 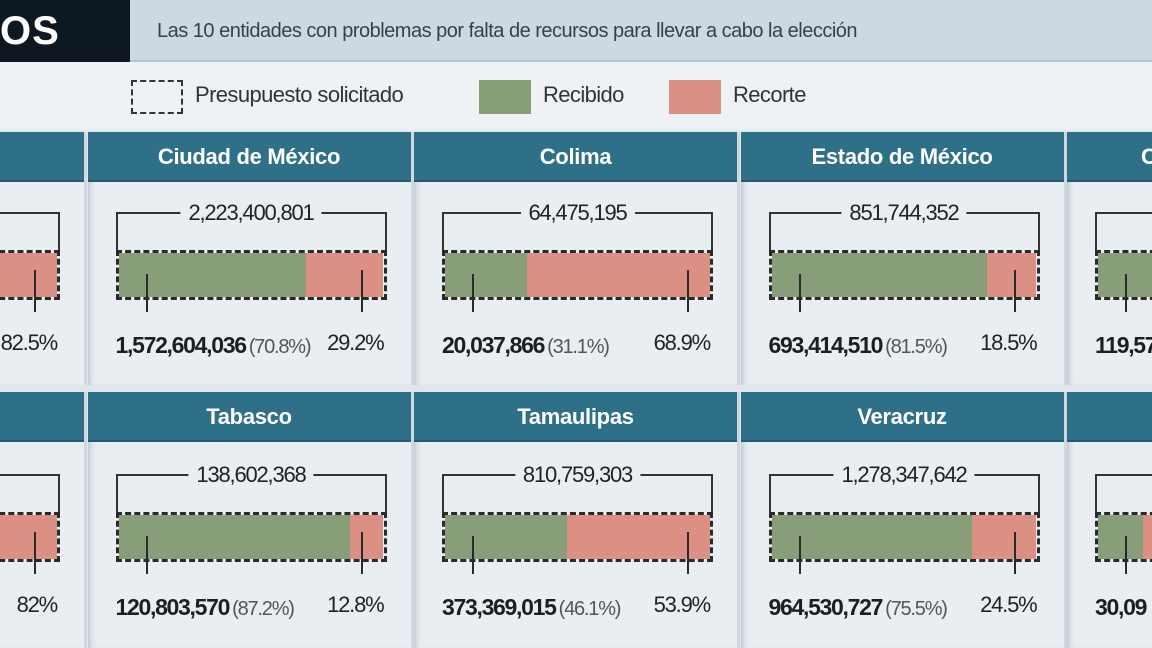 What do you see at coordinates (263, 609) in the screenshot?
I see `recibido-percent: (87.2%)` at bounding box center [263, 609].